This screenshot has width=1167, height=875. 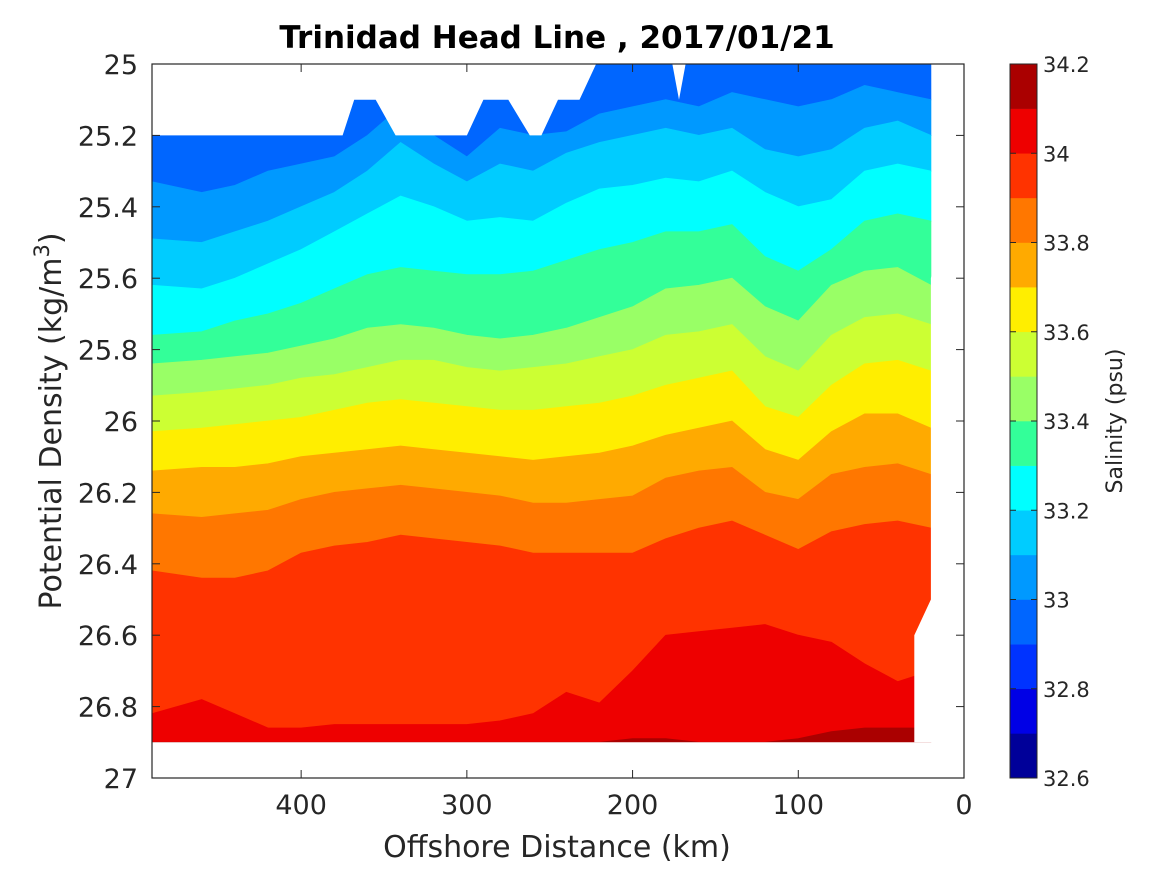 I want to click on y-tick-label: 26.8, so click(x=108, y=708).